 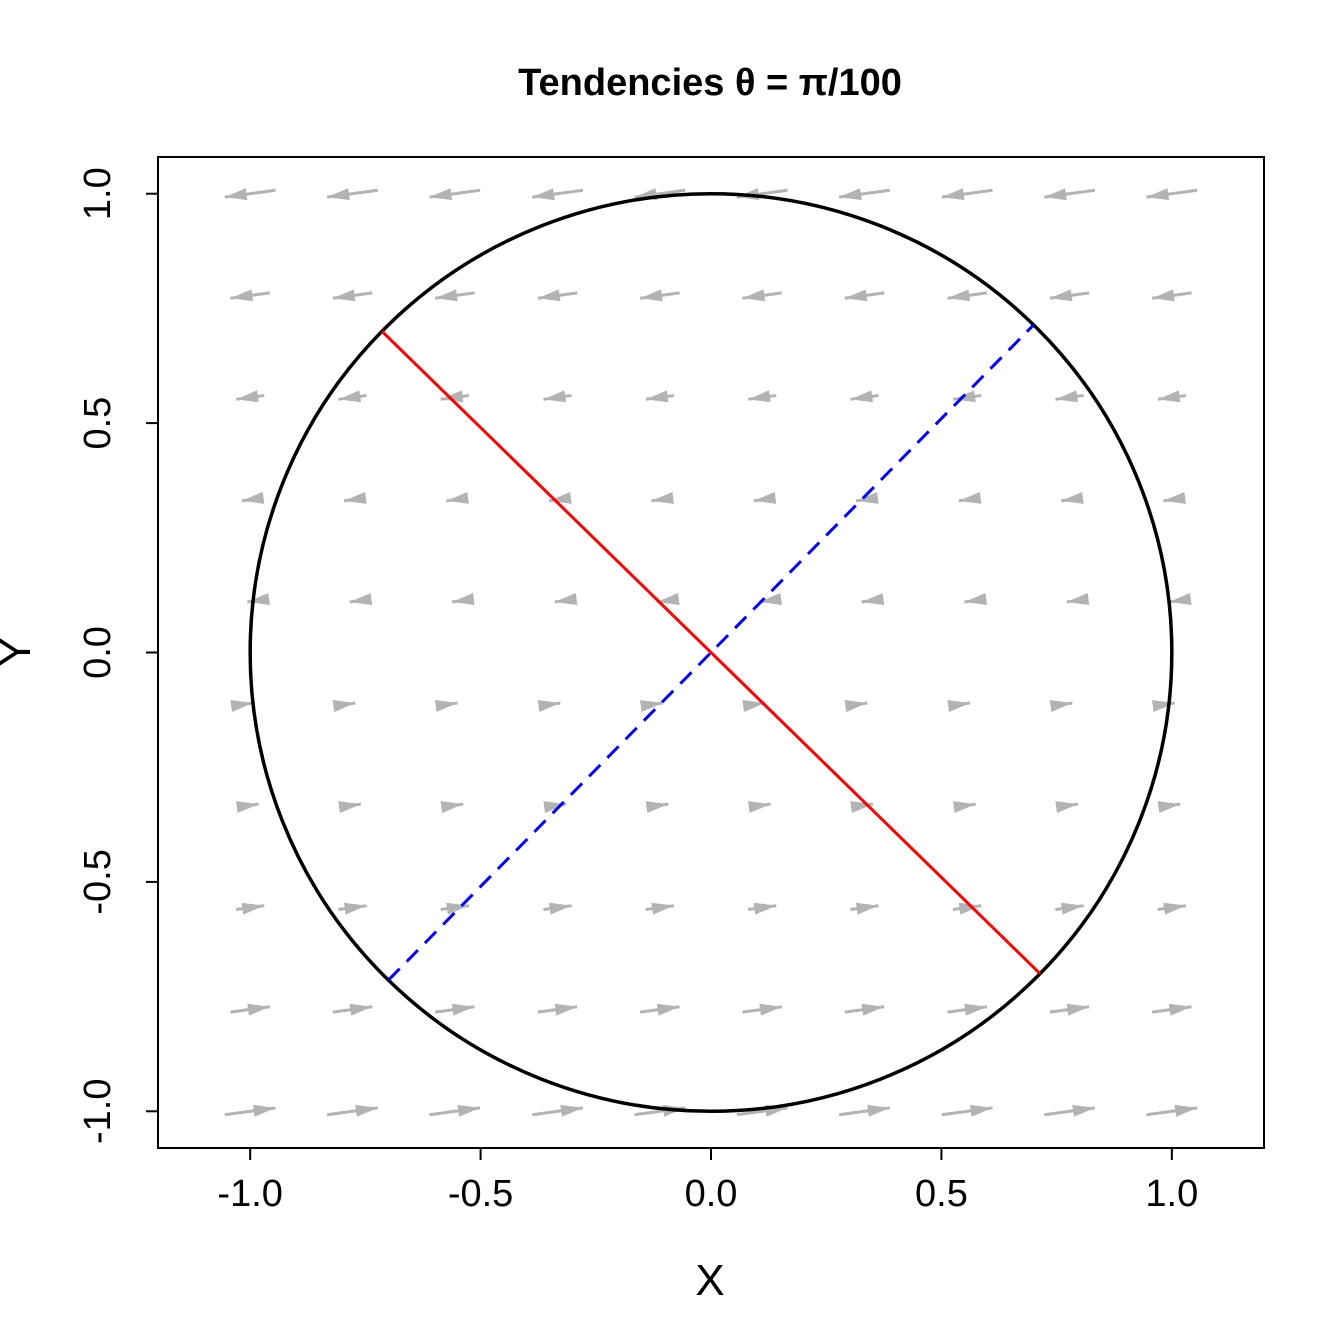 What do you see at coordinates (1171, 1194) in the screenshot?
I see `x-tick-label: 1.0` at bounding box center [1171, 1194].